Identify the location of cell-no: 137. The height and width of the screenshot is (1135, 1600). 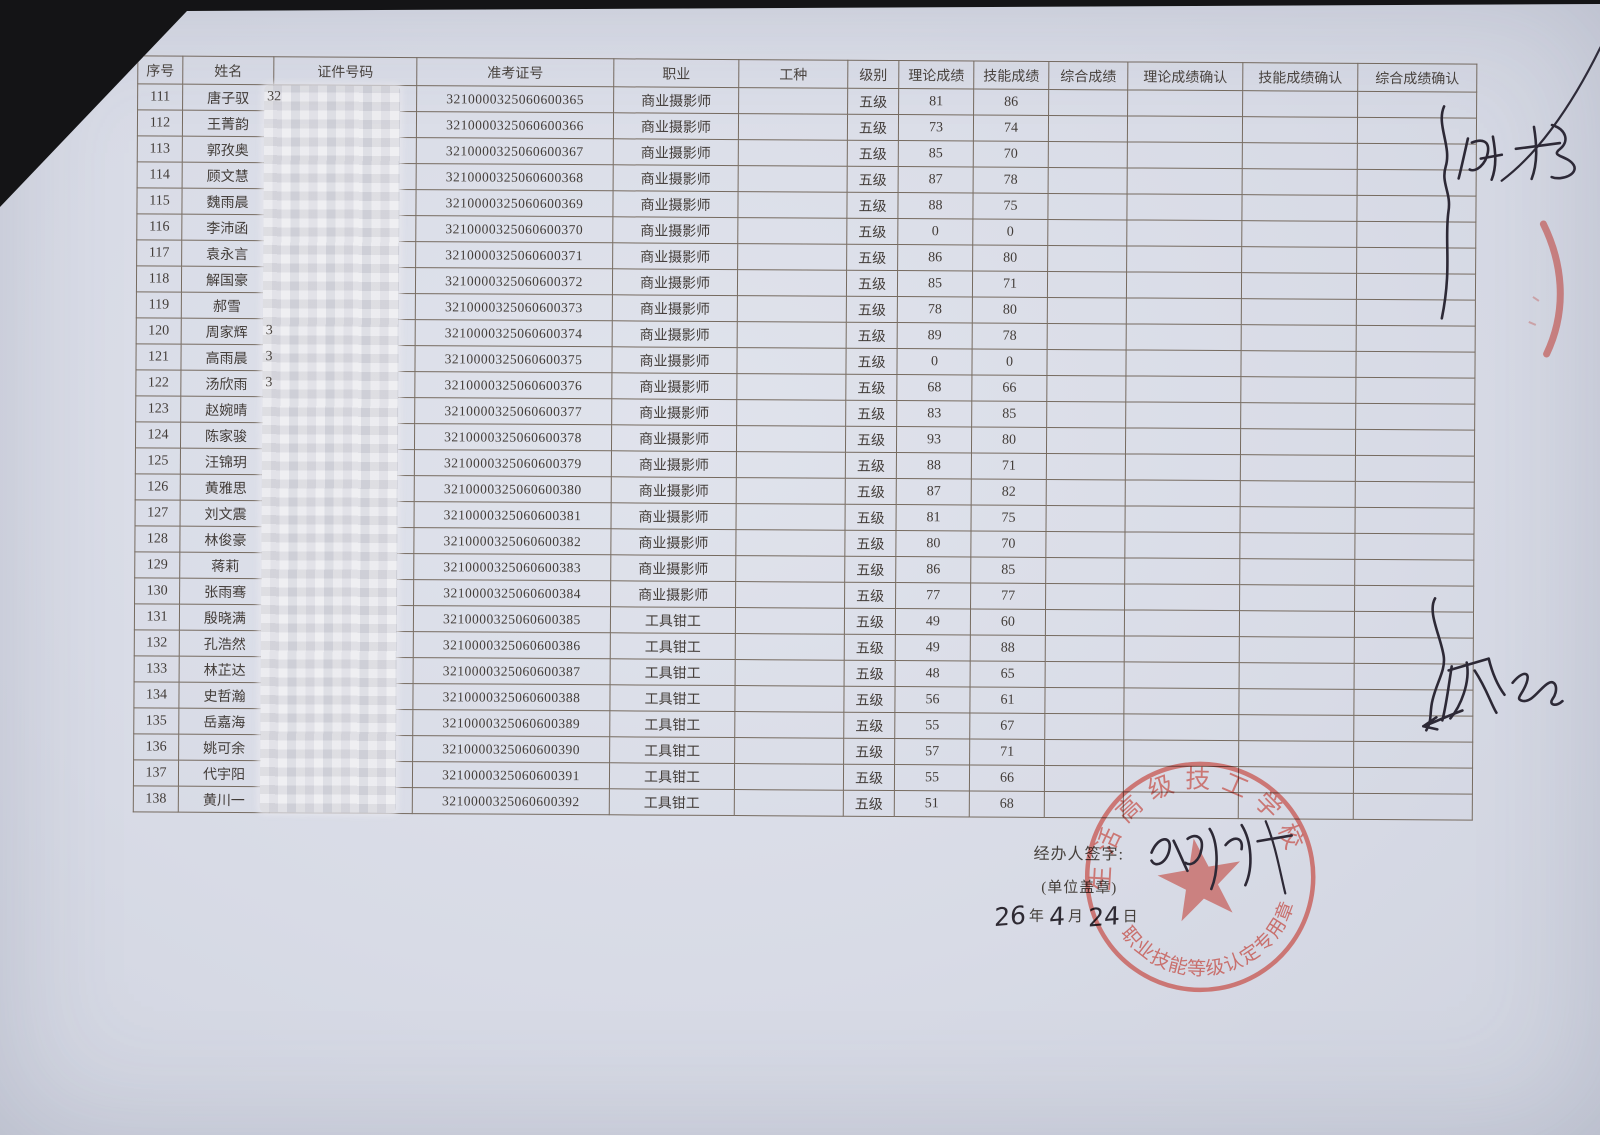
(156, 773).